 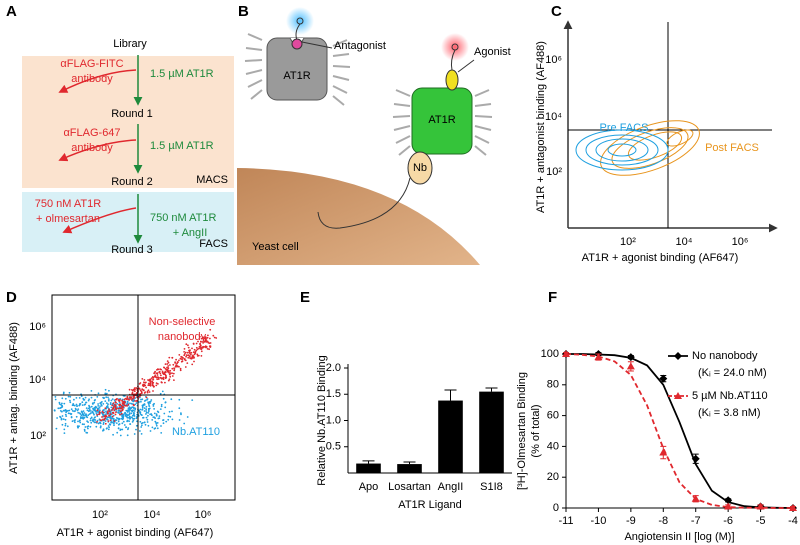 I want to click on group: MACS, so click(x=212, y=180).